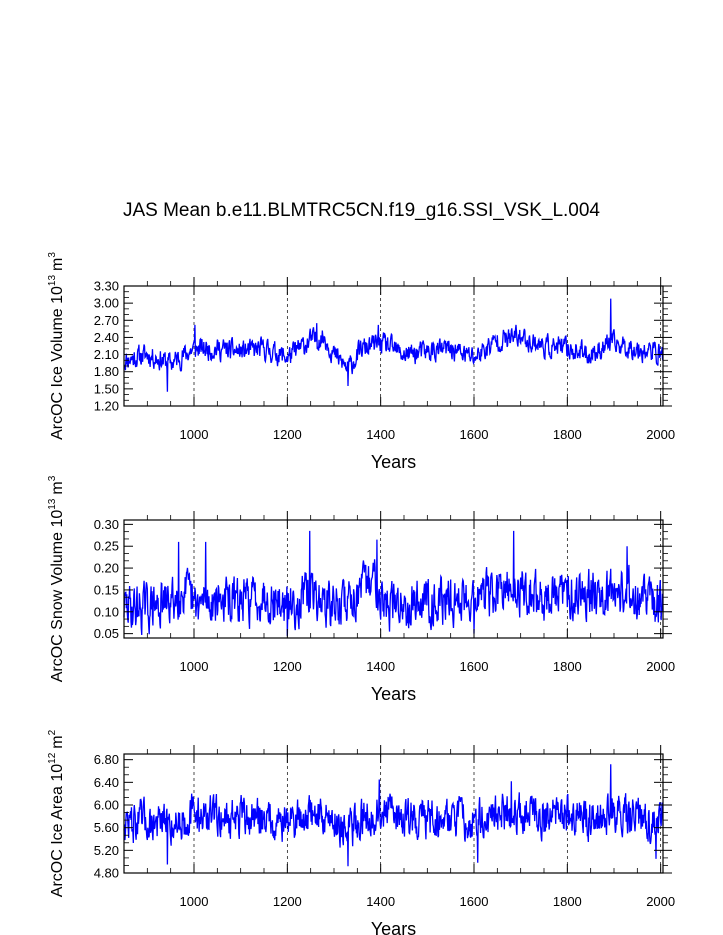  I want to click on y-tick-label: 3.00, so click(106, 303).